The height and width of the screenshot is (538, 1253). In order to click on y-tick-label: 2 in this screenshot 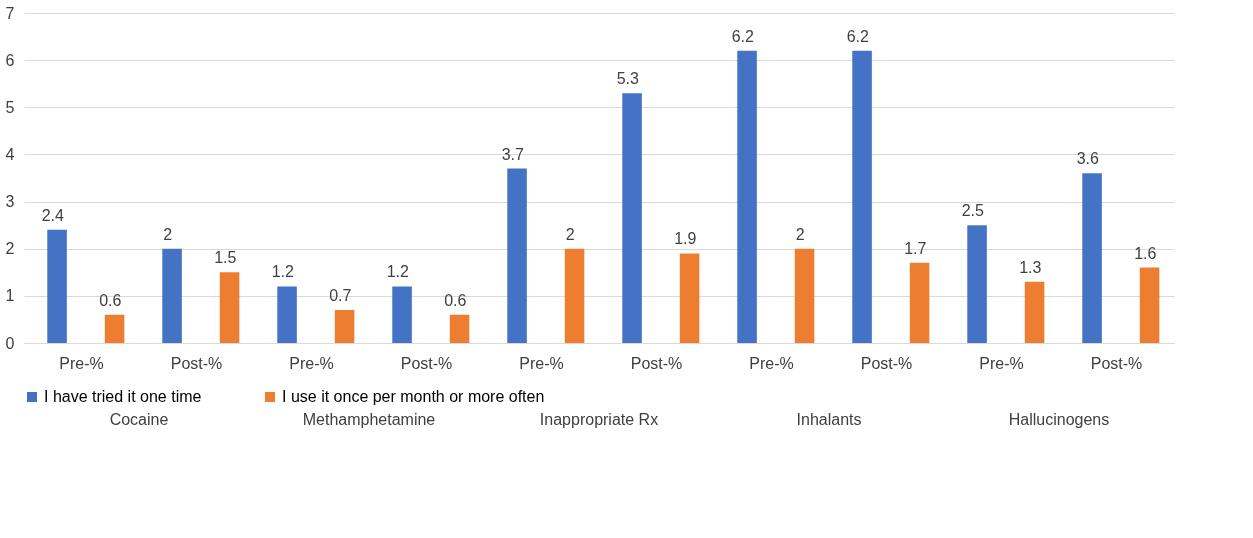, I will do `click(10, 249)`.